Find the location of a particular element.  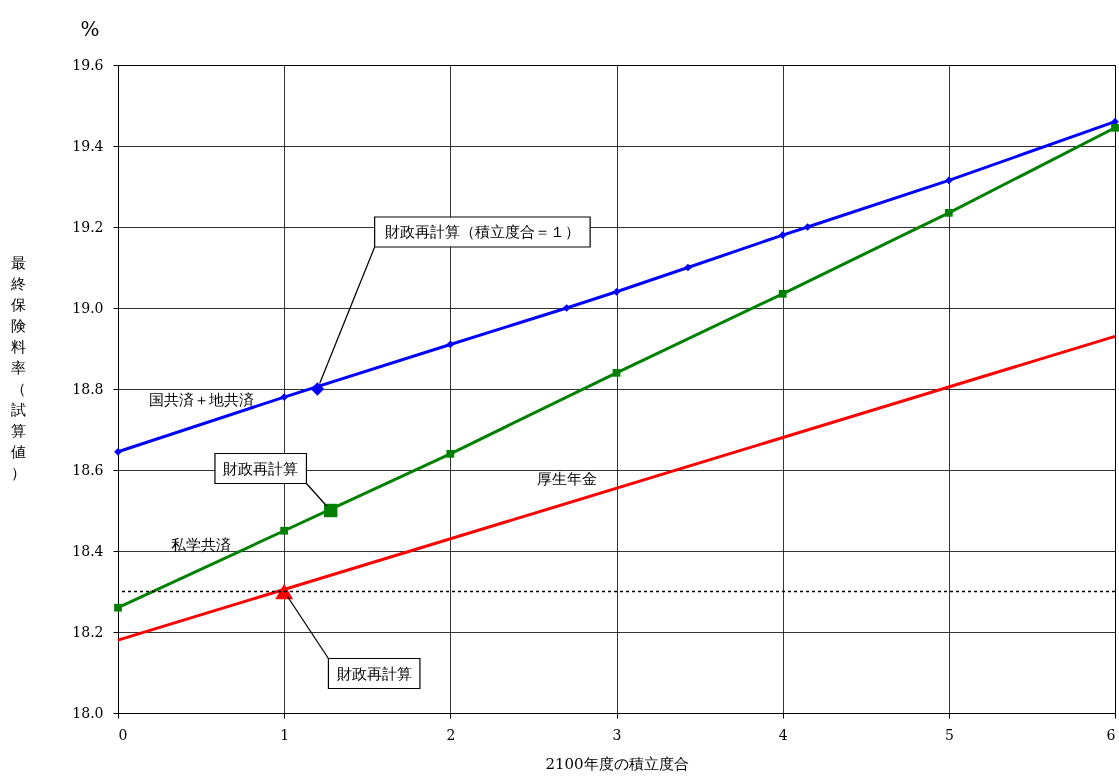

y-tick-label: 19.4 is located at coordinates (88, 145).